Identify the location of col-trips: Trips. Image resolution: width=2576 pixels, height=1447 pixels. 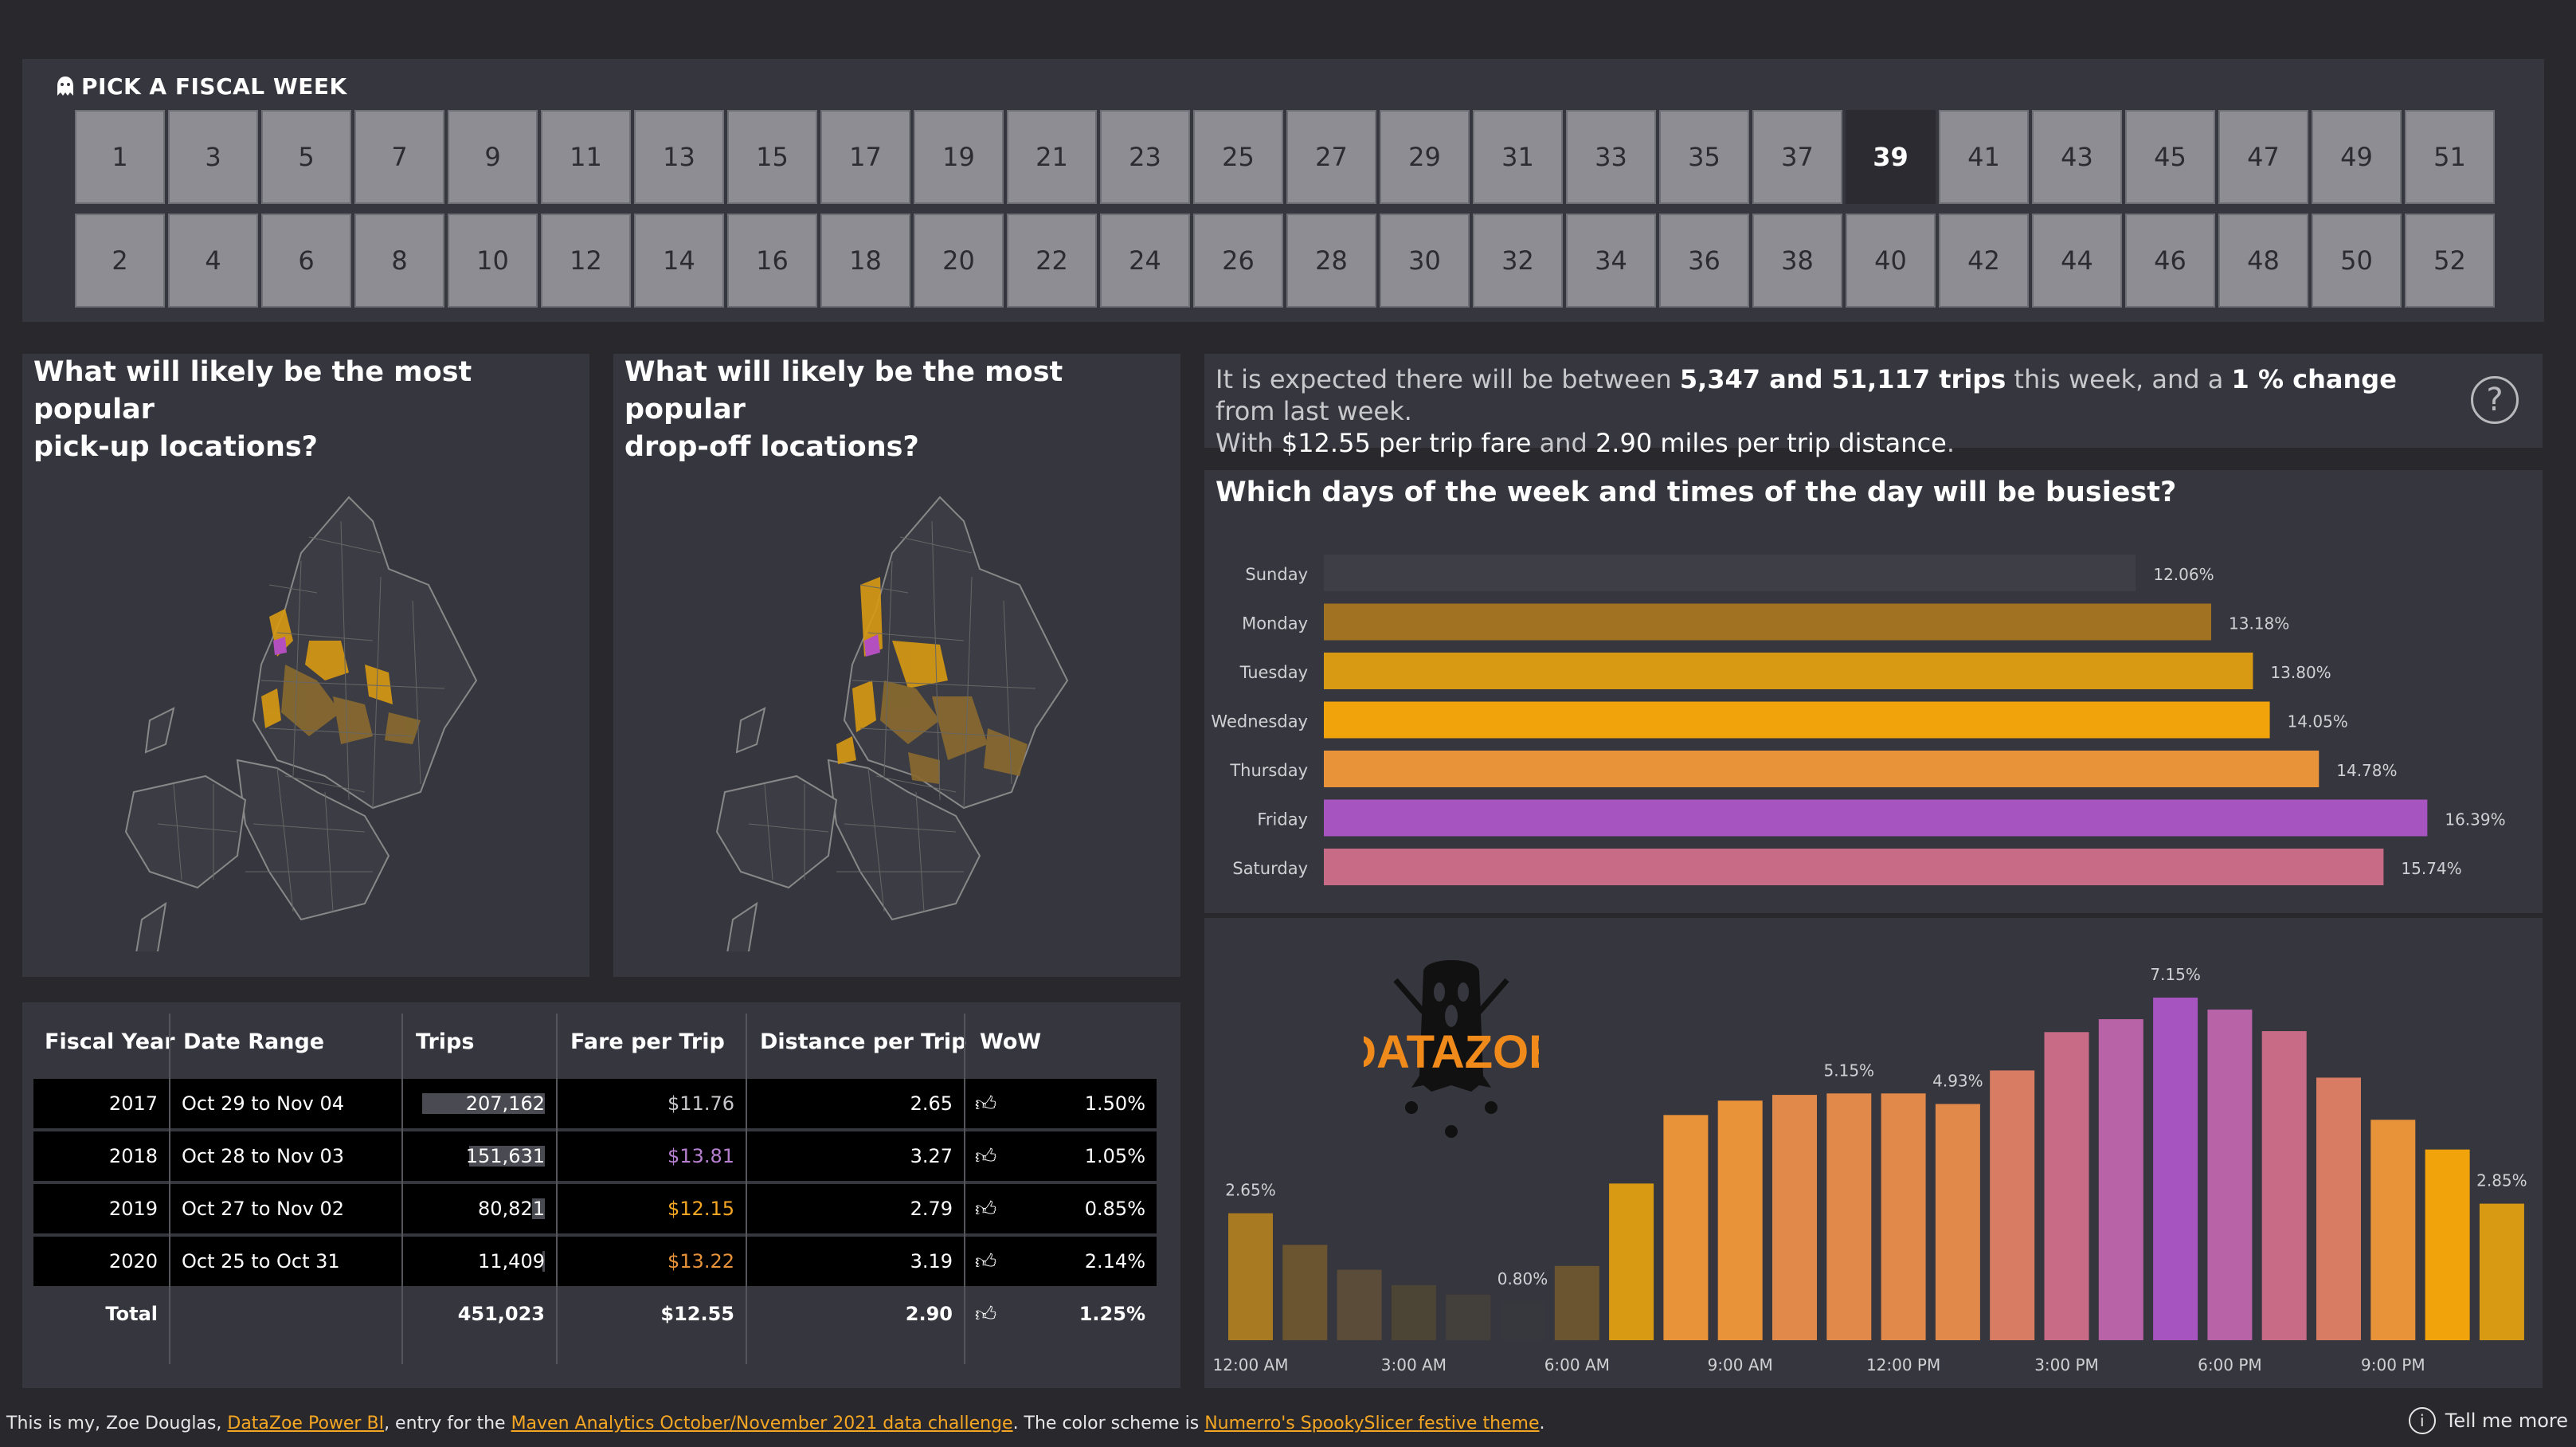
(445, 1041).